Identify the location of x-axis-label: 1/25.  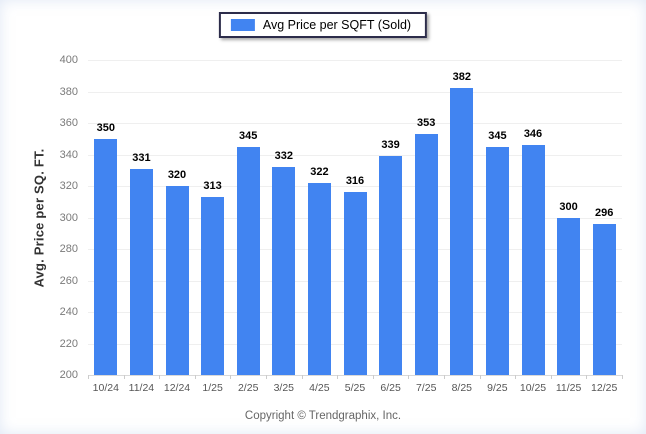
(212, 388).